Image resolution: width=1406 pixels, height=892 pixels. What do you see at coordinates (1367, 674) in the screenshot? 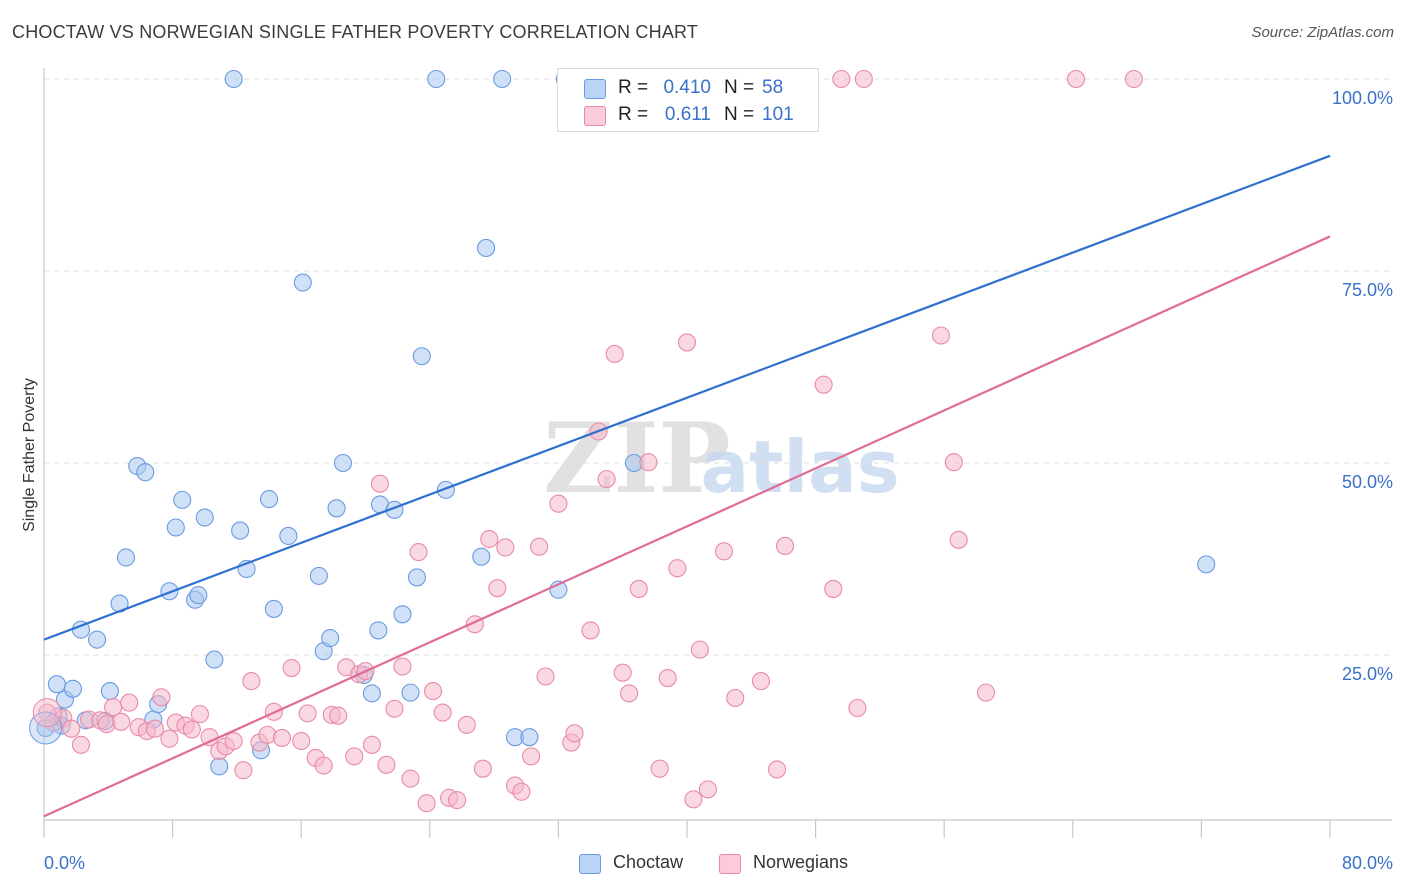
I see `y-tick-label: 25.0%` at bounding box center [1367, 674].